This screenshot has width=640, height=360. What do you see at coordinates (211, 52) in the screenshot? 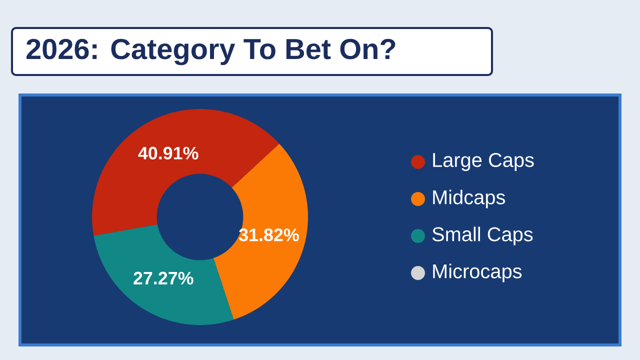
I see `chart-title: 2026: Category To Bet On?` at bounding box center [211, 52].